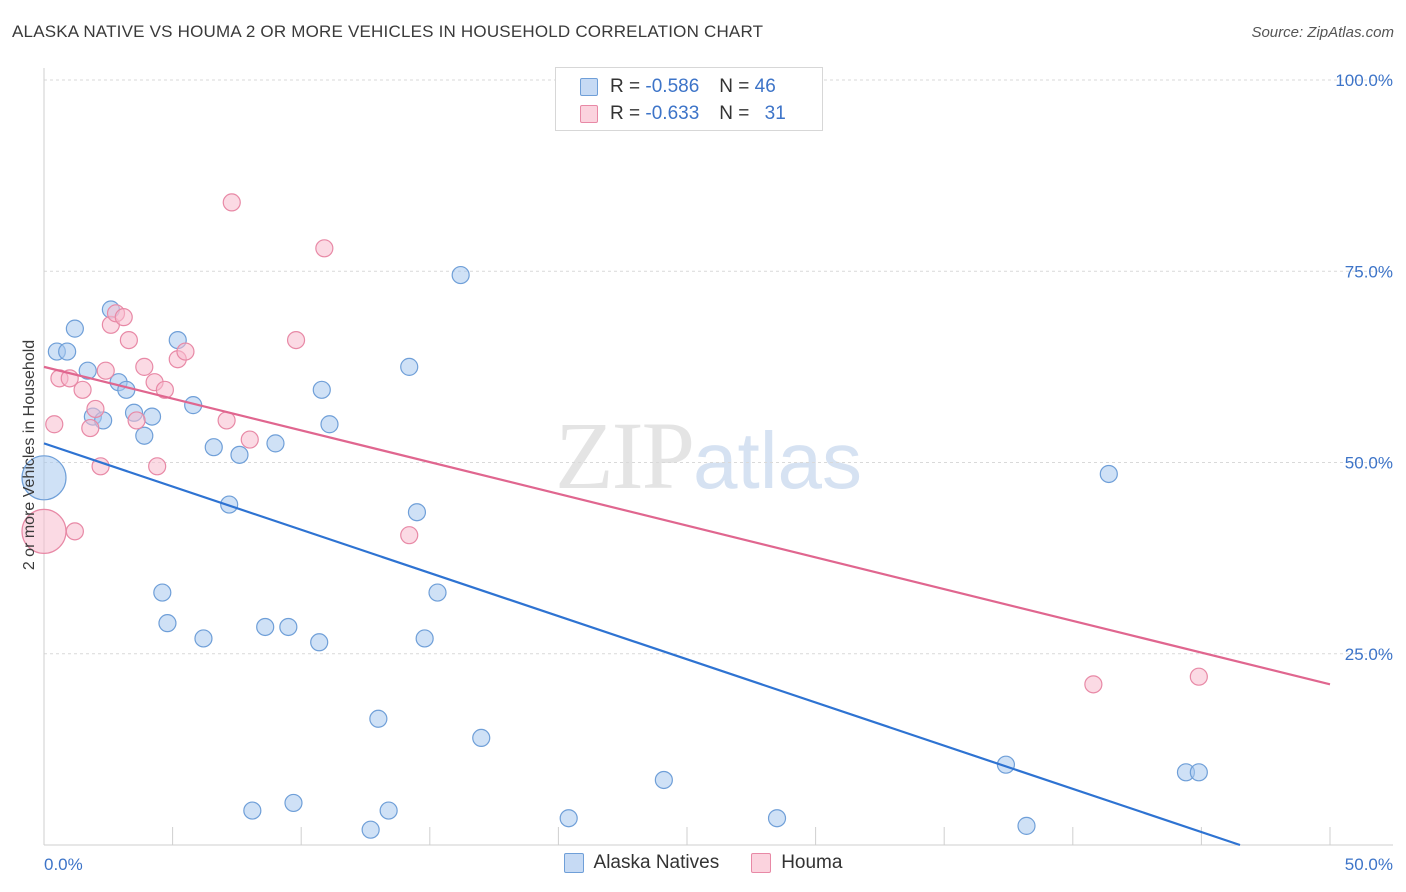  What do you see at coordinates (589, 114) in the screenshot?
I see `legend-swatch-houma` at bounding box center [589, 114].